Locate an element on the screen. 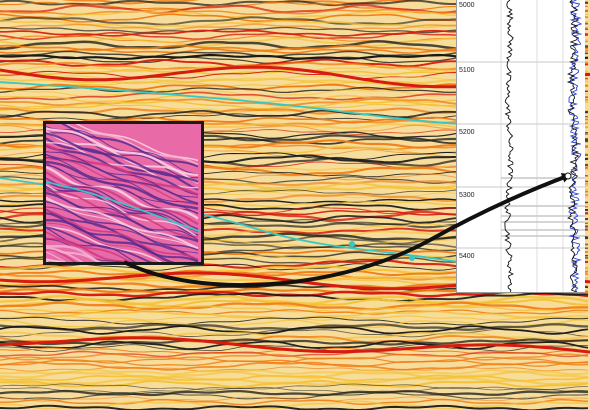 The height and width of the screenshot is (410, 590). well-log-trace-blue is located at coordinates (575, 146).